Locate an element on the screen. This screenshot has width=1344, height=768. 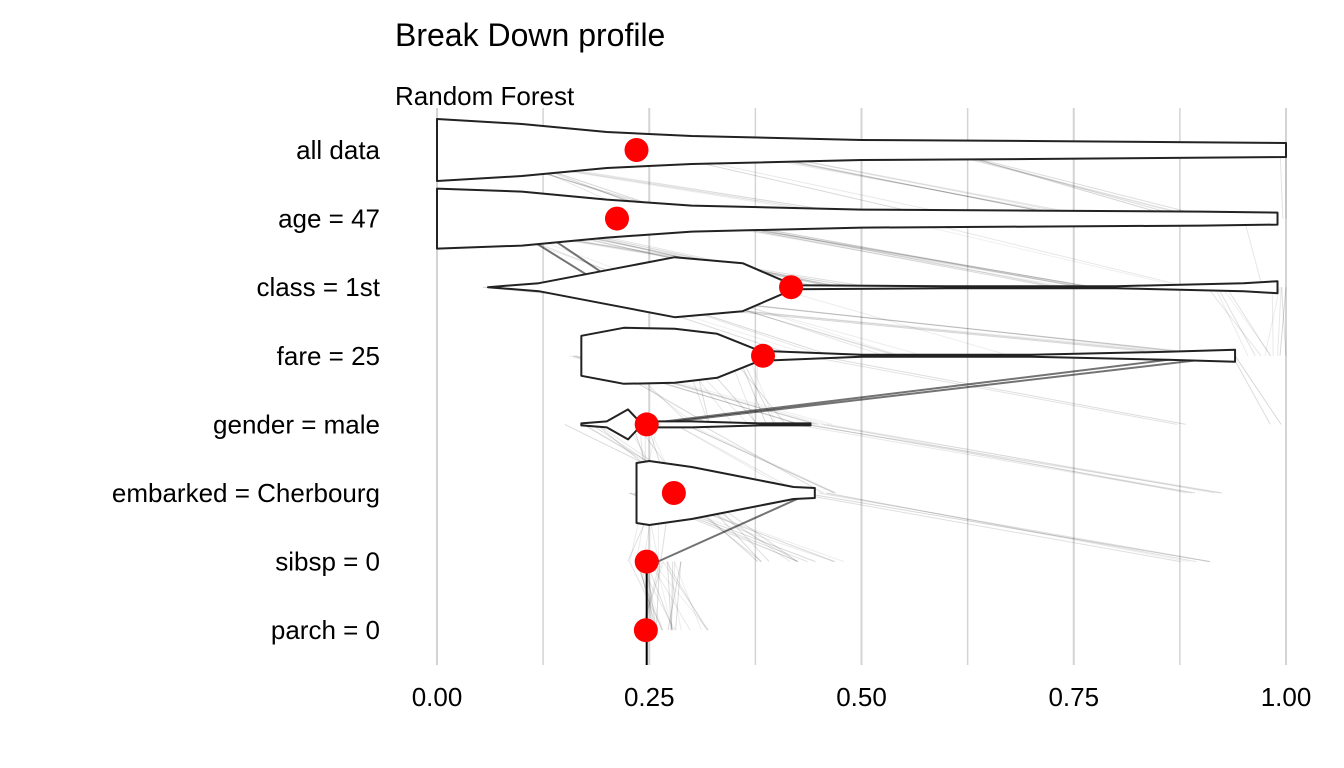
y-label-2: age = 47 is located at coordinates (329, 219).